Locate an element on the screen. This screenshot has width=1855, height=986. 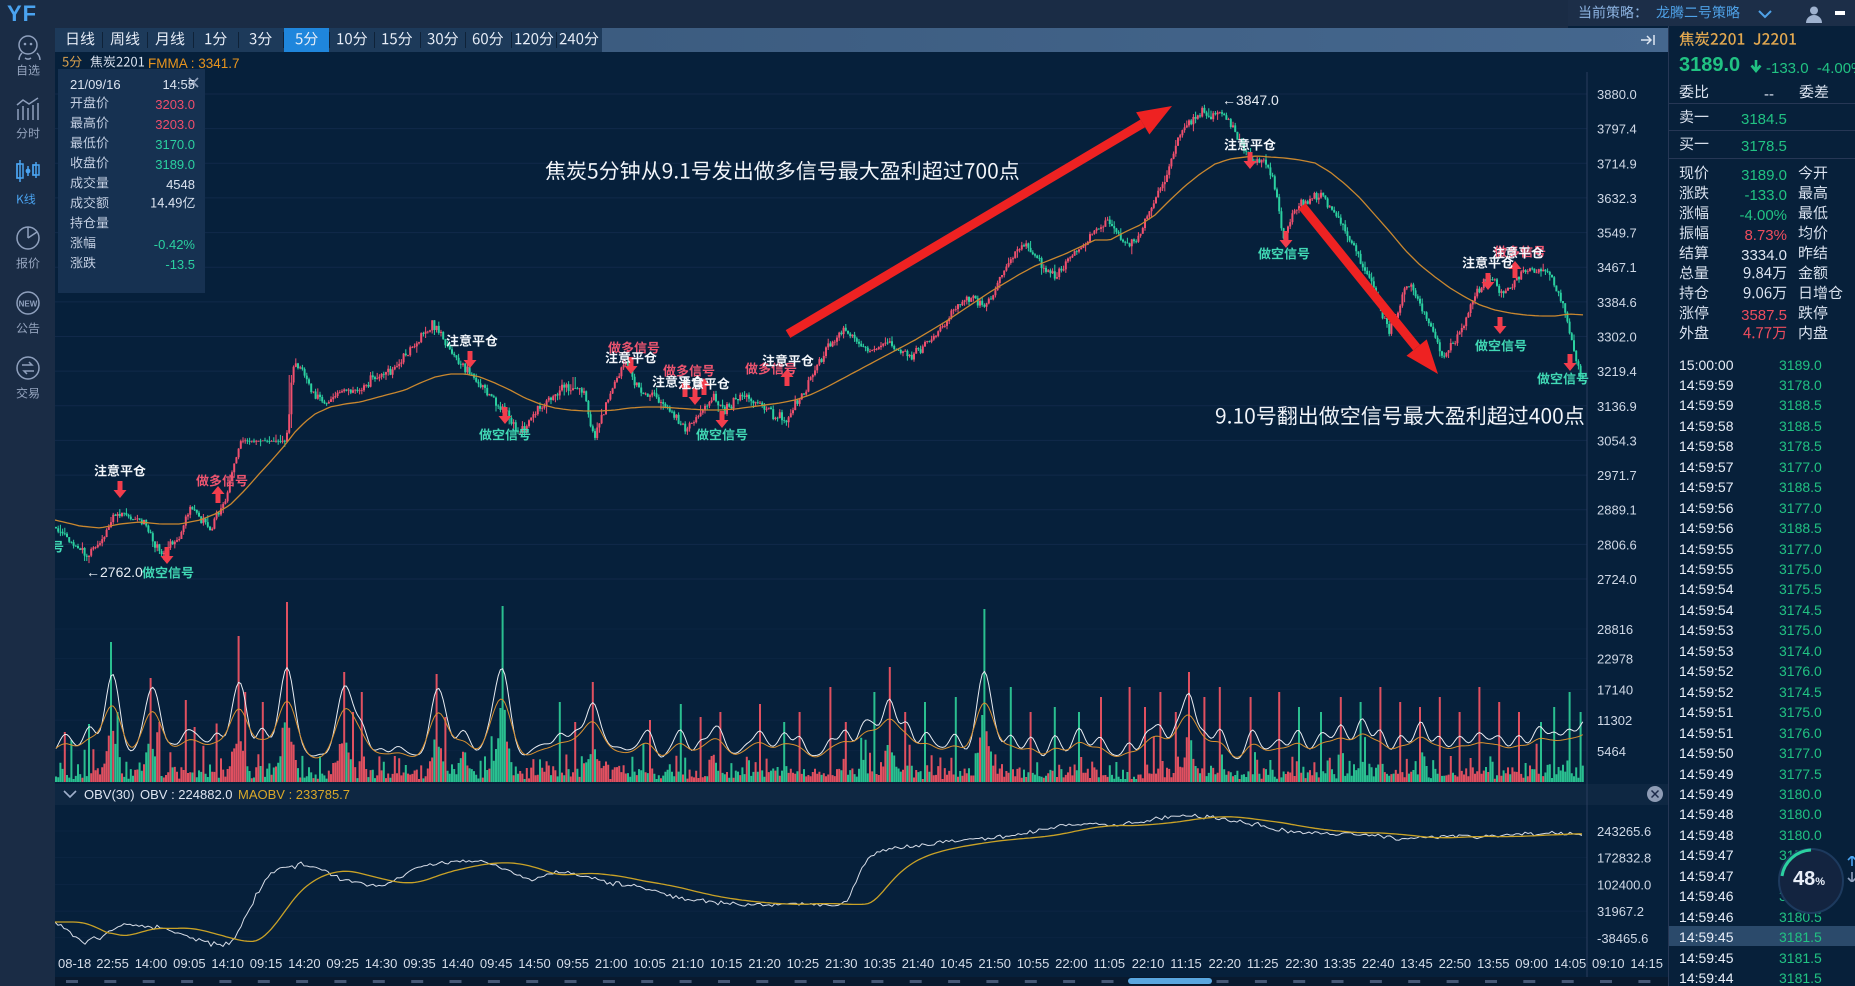
svg-text: 09:05 is located at coordinates (189, 963).